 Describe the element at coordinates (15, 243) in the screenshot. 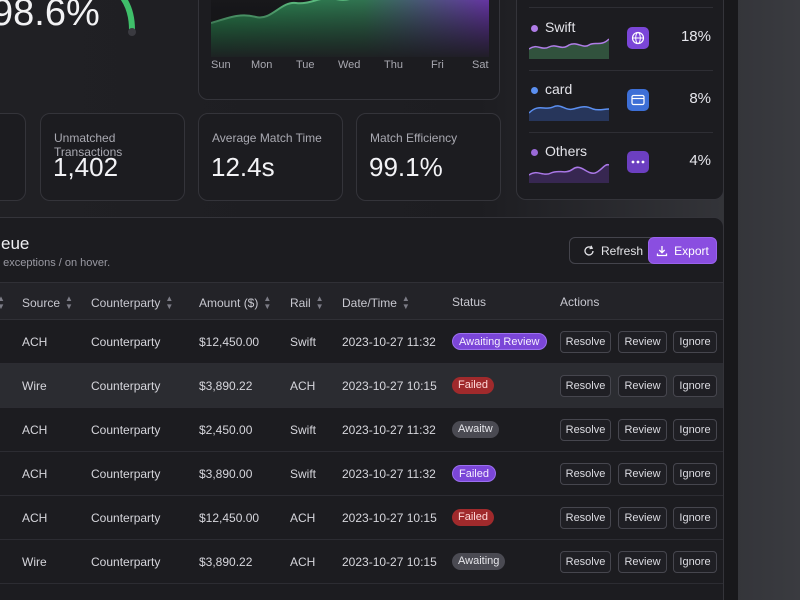

I see `queue-title: eue` at that location.